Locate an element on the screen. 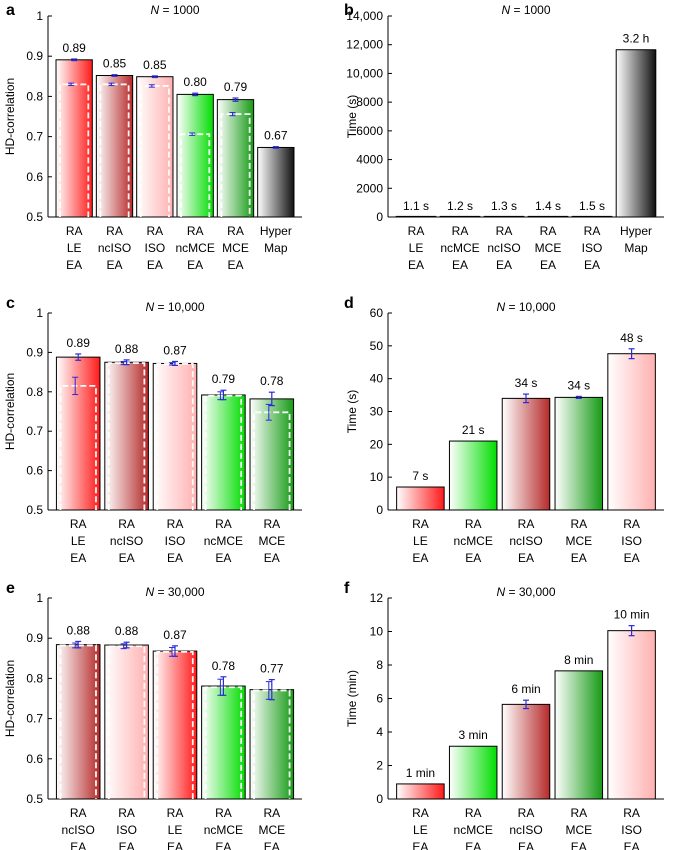 This screenshot has height=850, width=685. y-tick-label: 30 is located at coordinates (377, 412).